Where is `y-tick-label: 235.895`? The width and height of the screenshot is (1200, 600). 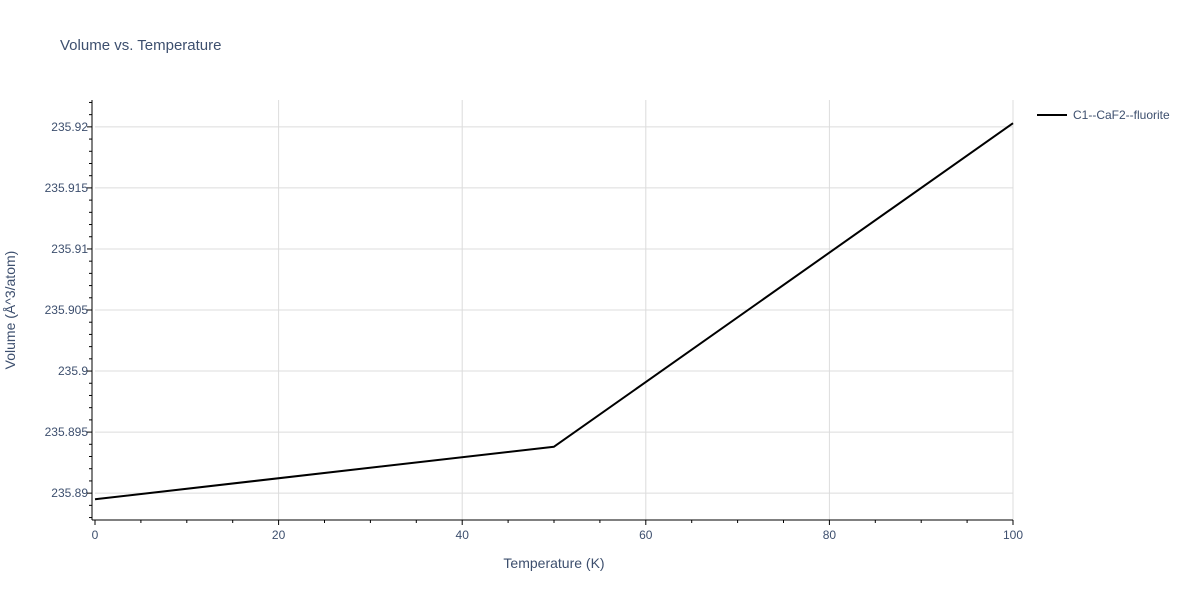 y-tick-label: 235.895 is located at coordinates (67, 432).